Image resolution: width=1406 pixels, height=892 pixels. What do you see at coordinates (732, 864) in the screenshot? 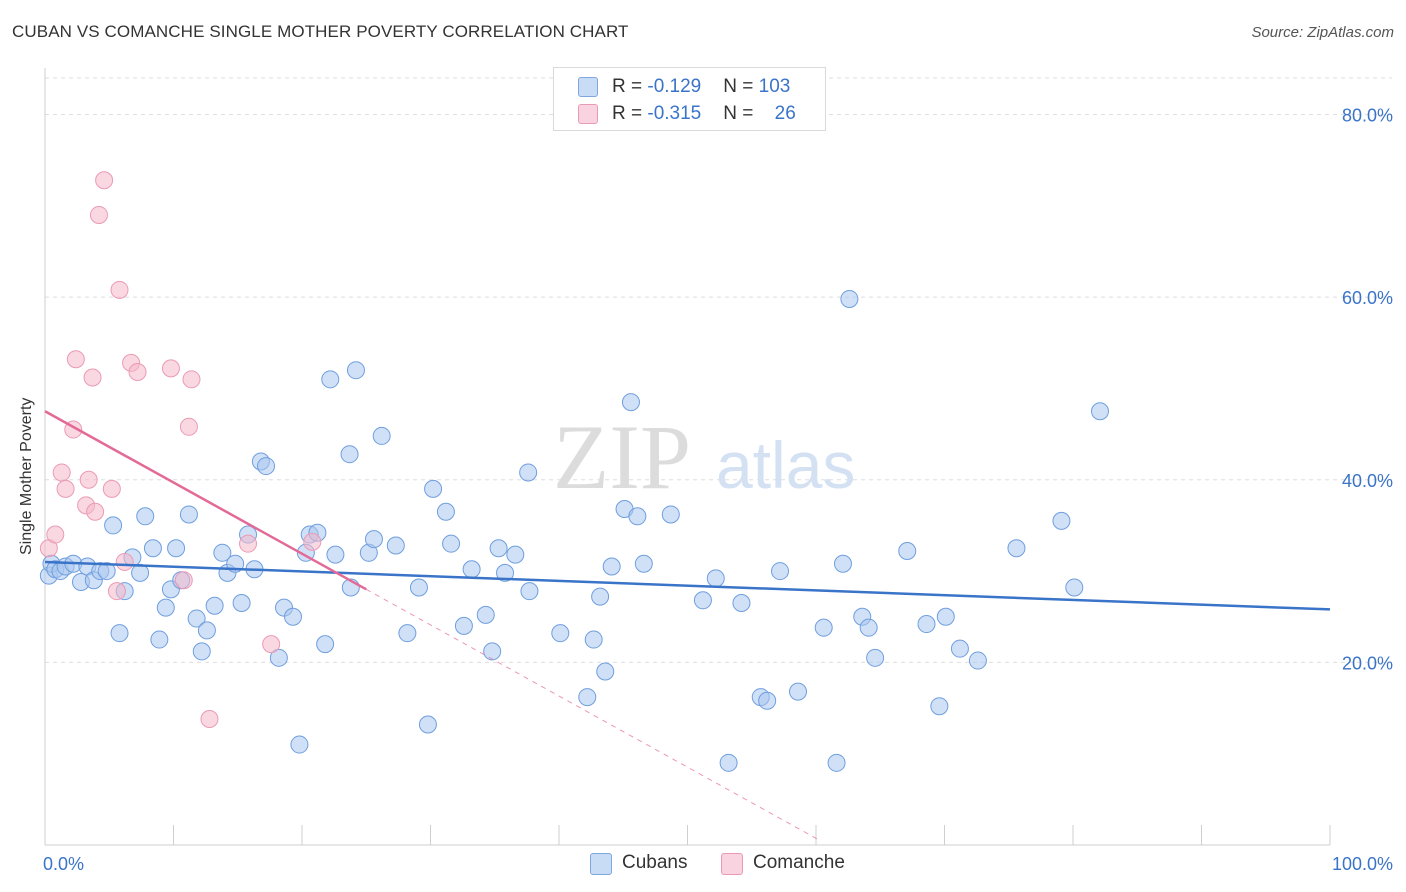
I see `bottom-legend-swatch-comanche` at bounding box center [732, 864].